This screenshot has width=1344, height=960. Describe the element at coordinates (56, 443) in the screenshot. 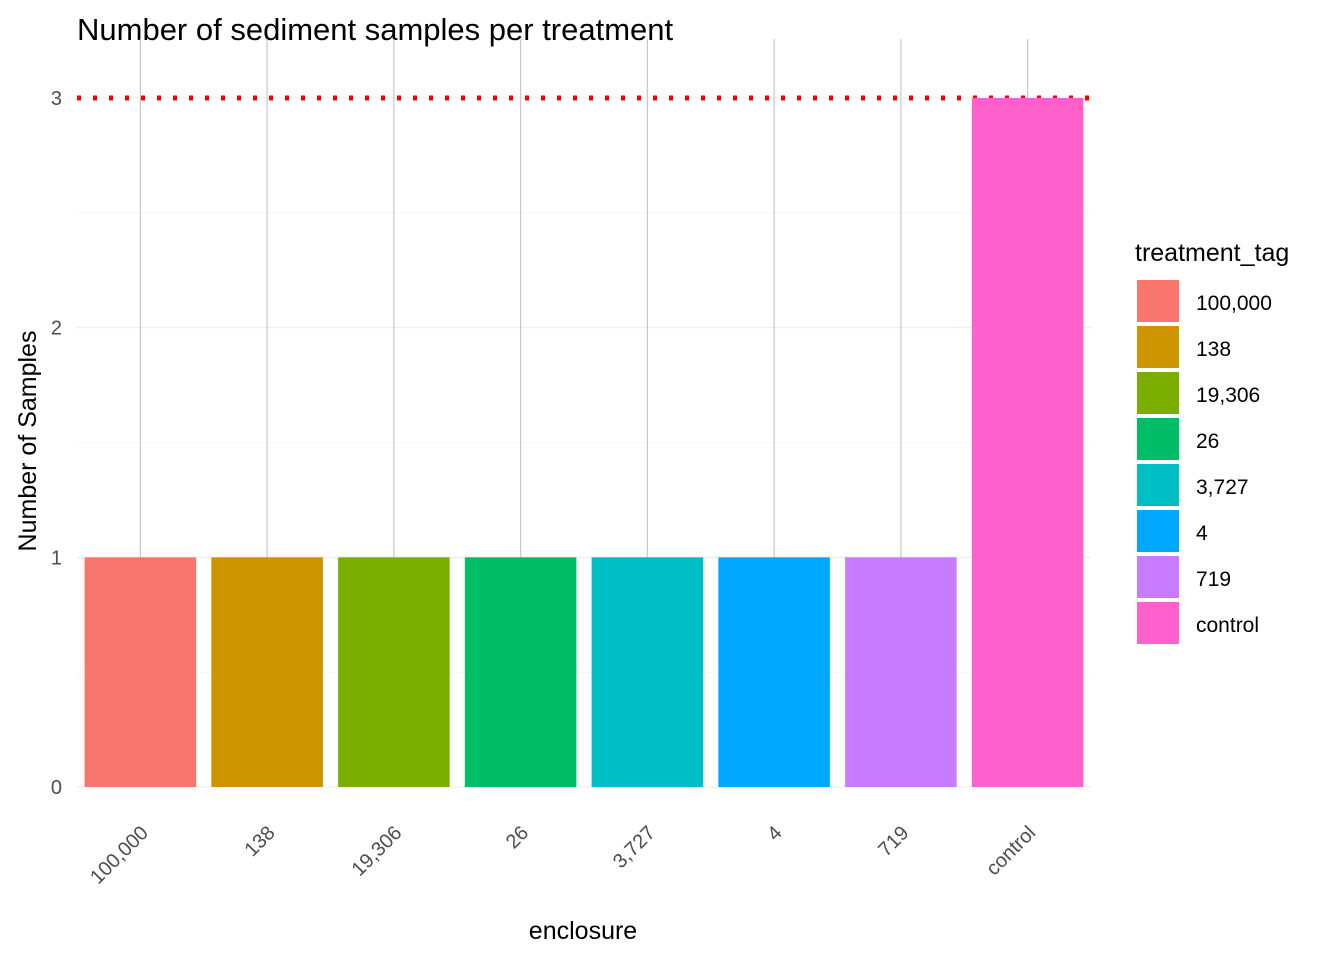

I see `y-axis-ticks: 0 1 2 3` at that location.